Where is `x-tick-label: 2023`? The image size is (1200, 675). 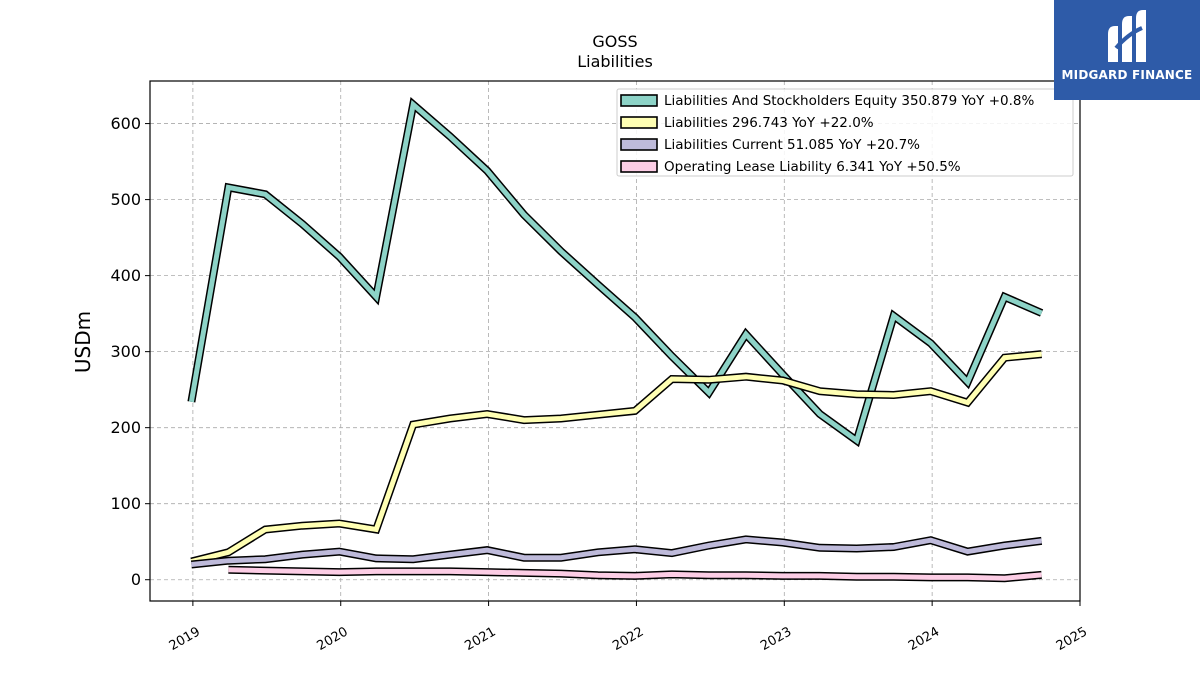 x-tick-label: 2023 is located at coordinates (776, 639).